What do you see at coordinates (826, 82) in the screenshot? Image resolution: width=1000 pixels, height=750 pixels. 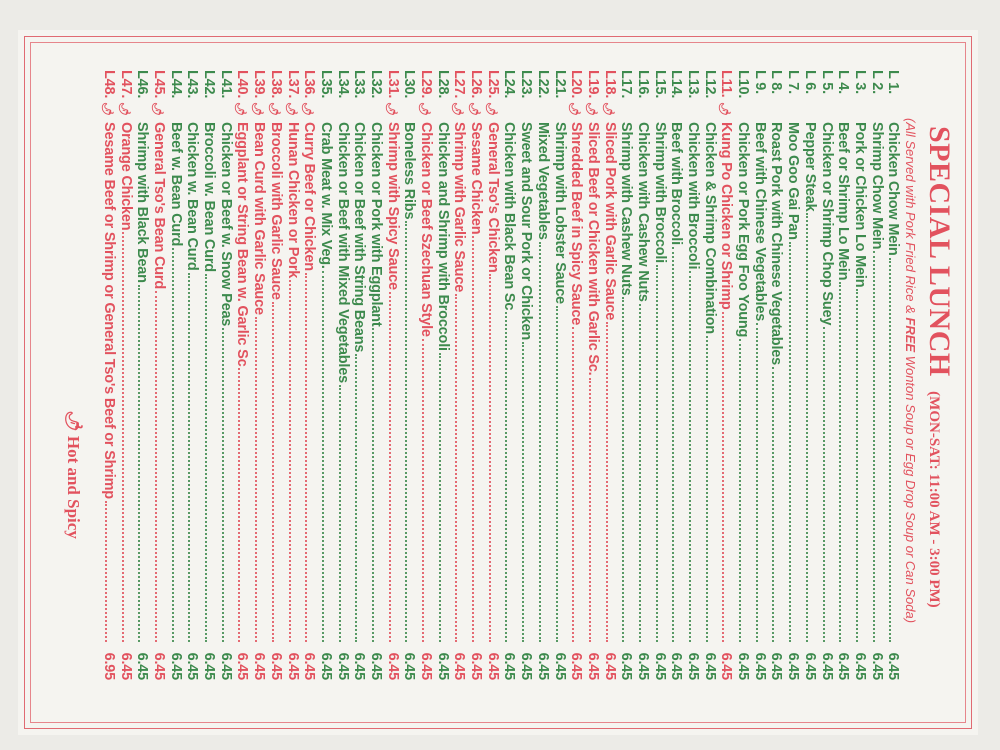 I see `item-number: L 5.` at bounding box center [826, 82].